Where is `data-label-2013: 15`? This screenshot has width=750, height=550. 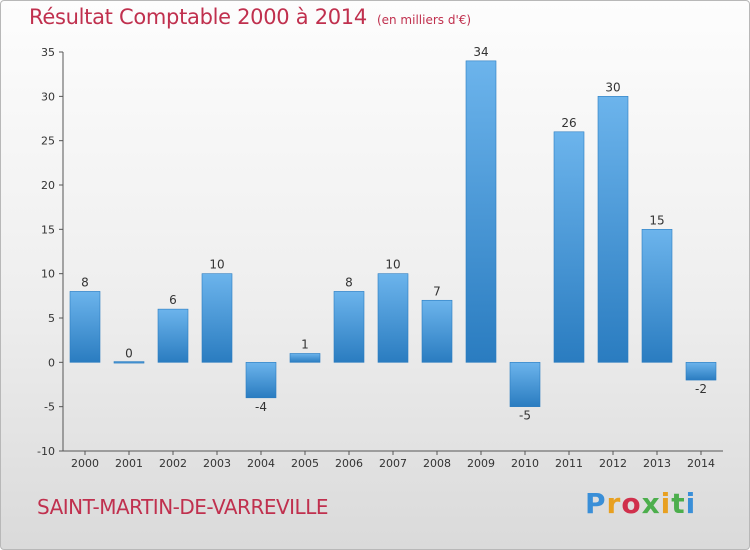
data-label-2013: 15 is located at coordinates (656, 220).